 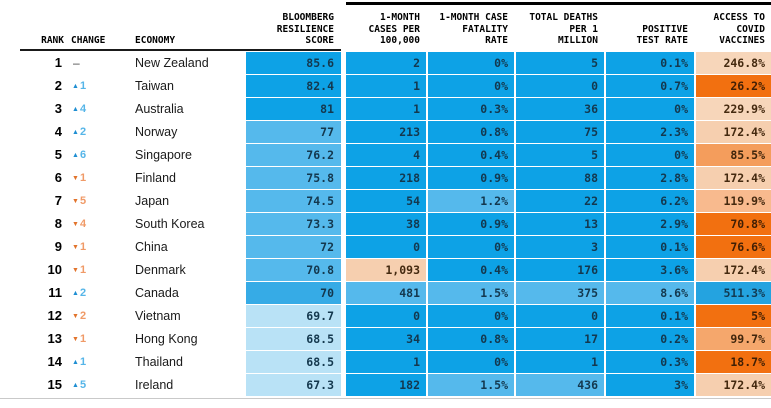 I want to click on table-row: 5 ▲6 Singapore 76.2 4 0.4% 5 0% 85.5%, so click(x=385, y=155).